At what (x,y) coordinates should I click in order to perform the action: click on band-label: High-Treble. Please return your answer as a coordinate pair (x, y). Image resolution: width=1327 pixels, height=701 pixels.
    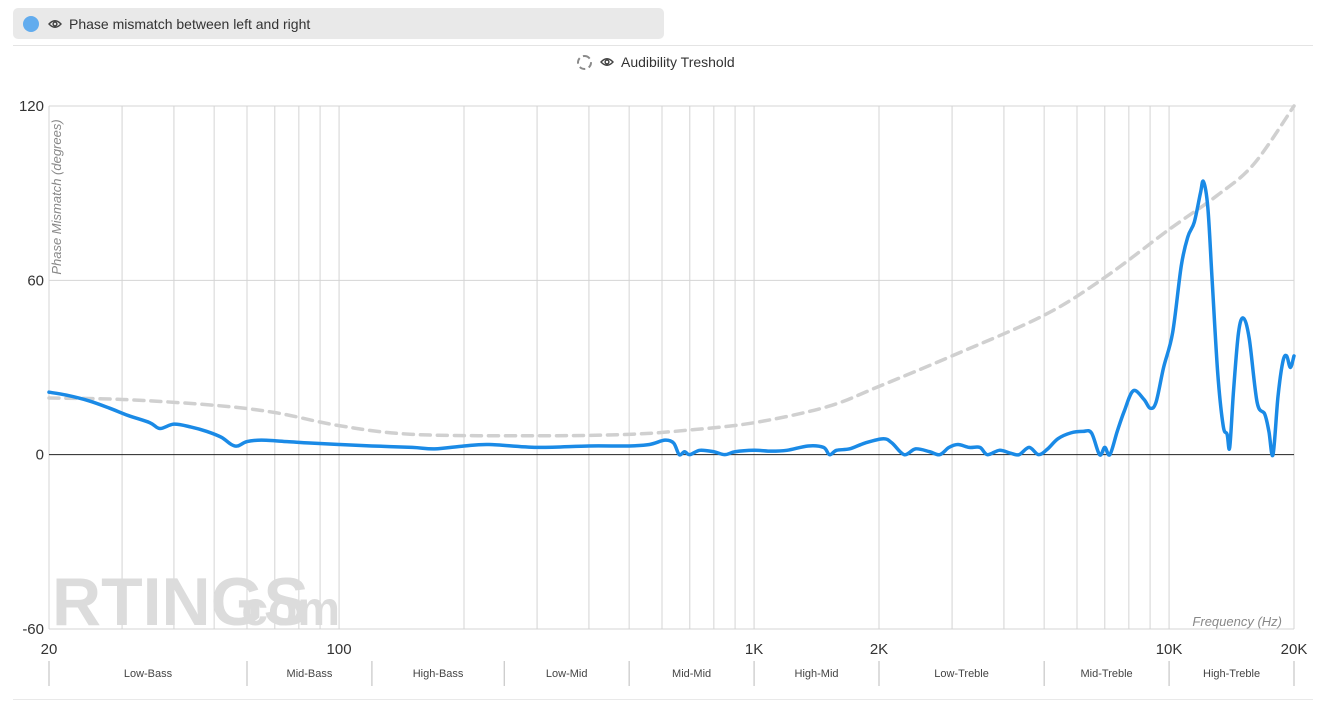
    Looking at the image, I should click on (1231, 674).